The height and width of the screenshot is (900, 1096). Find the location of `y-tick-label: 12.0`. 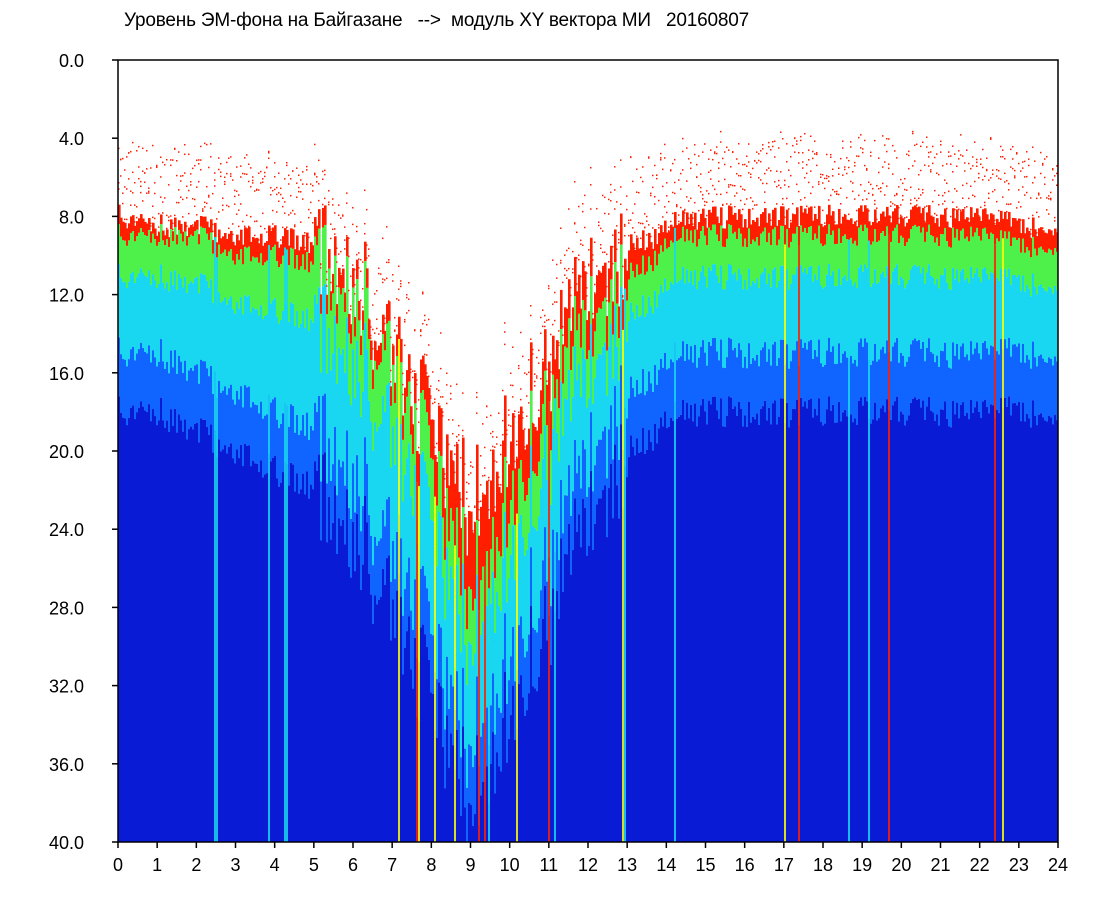

y-tick-label: 12.0 is located at coordinates (66, 296).